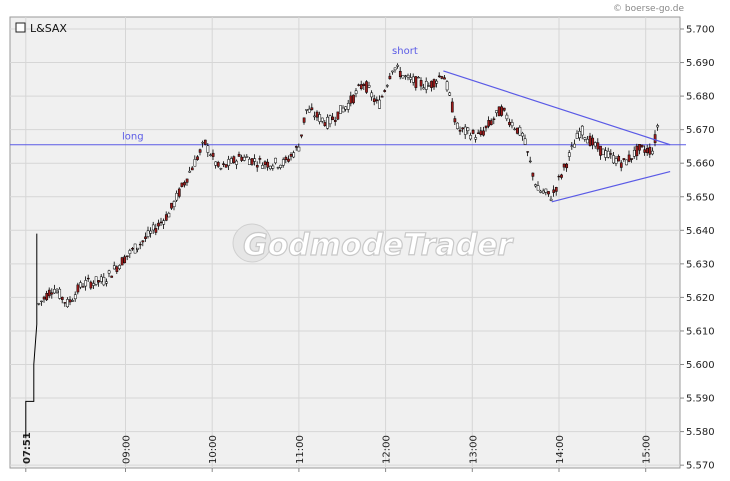 The image size is (730, 481). I want to click on watermark-circle, so click(252, 243).